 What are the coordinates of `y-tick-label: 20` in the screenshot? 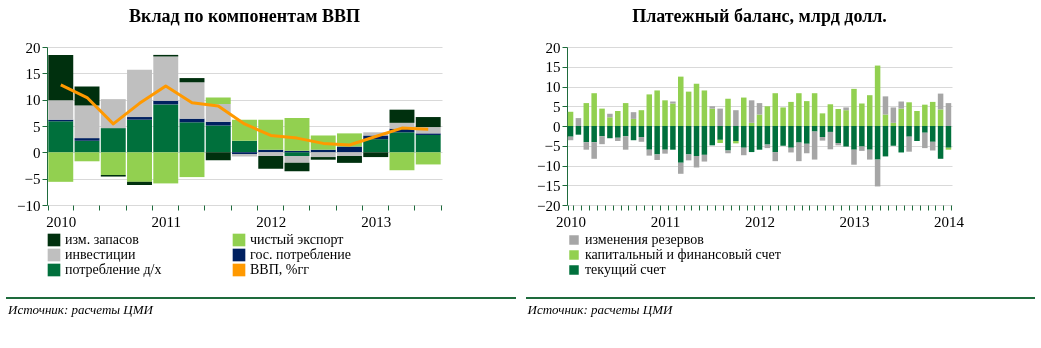 It's located at (552, 47).